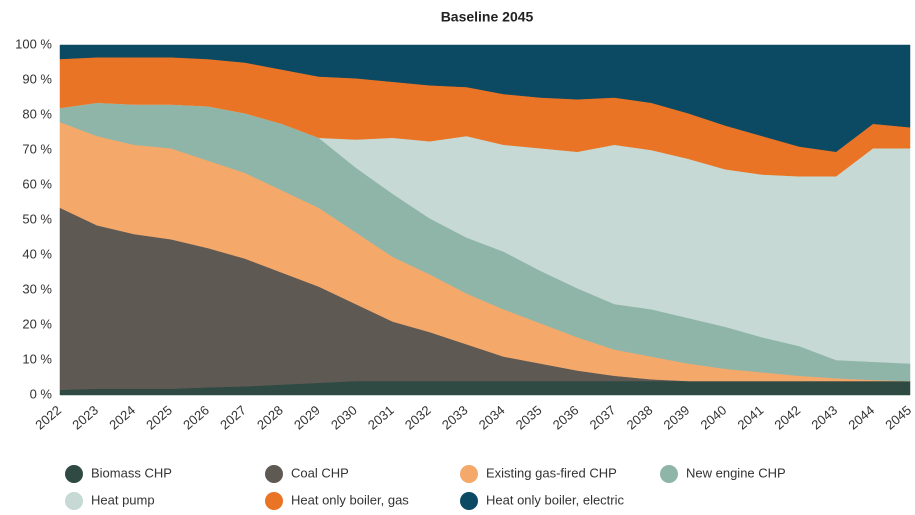 The height and width of the screenshot is (515, 915). Describe the element at coordinates (751, 417) in the screenshot. I see `x-tick-label: 2041` at that location.